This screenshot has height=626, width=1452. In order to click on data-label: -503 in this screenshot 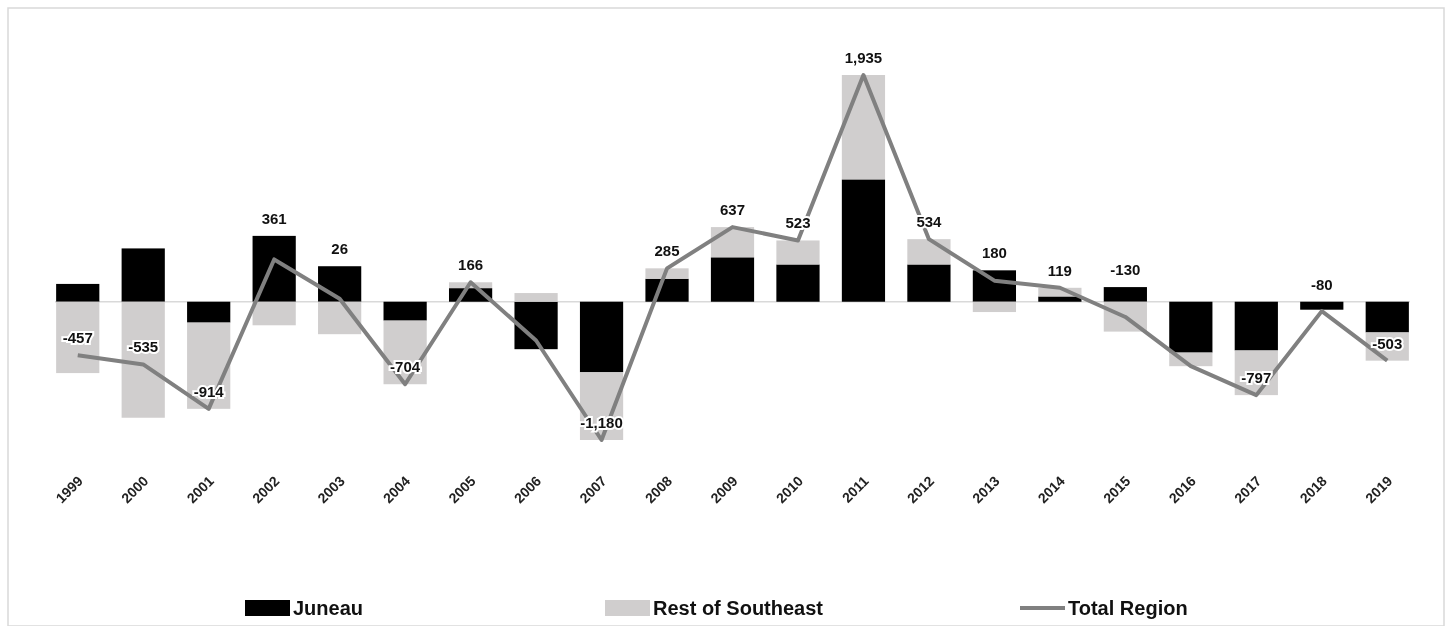, I will do `click(1387, 343)`.